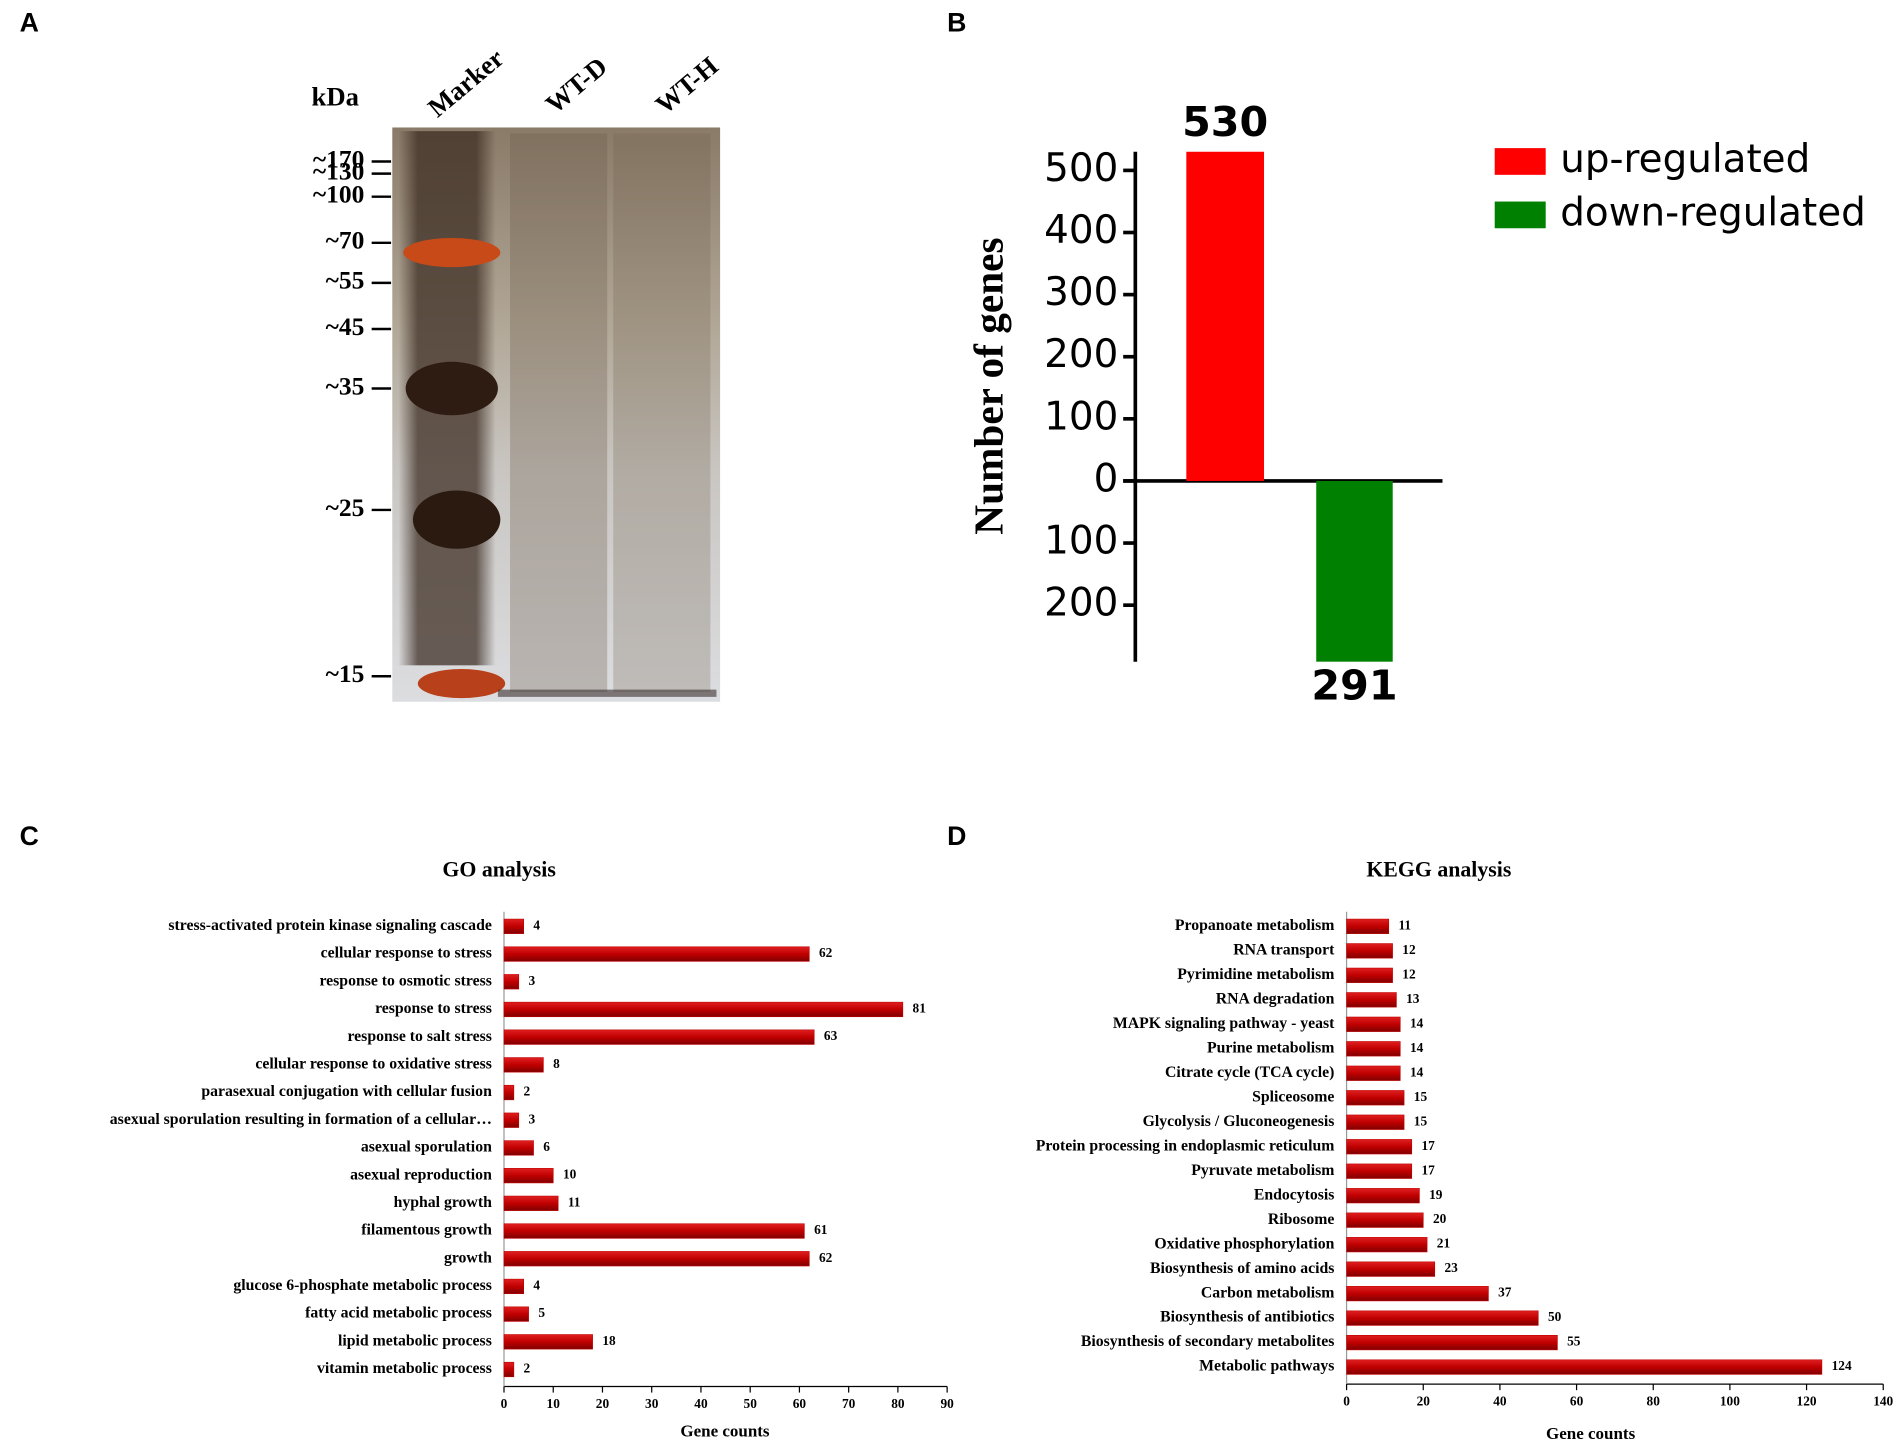  Describe the element at coordinates (989, 385) in the screenshot. I see `y-axis-title: Number of genes` at that location.